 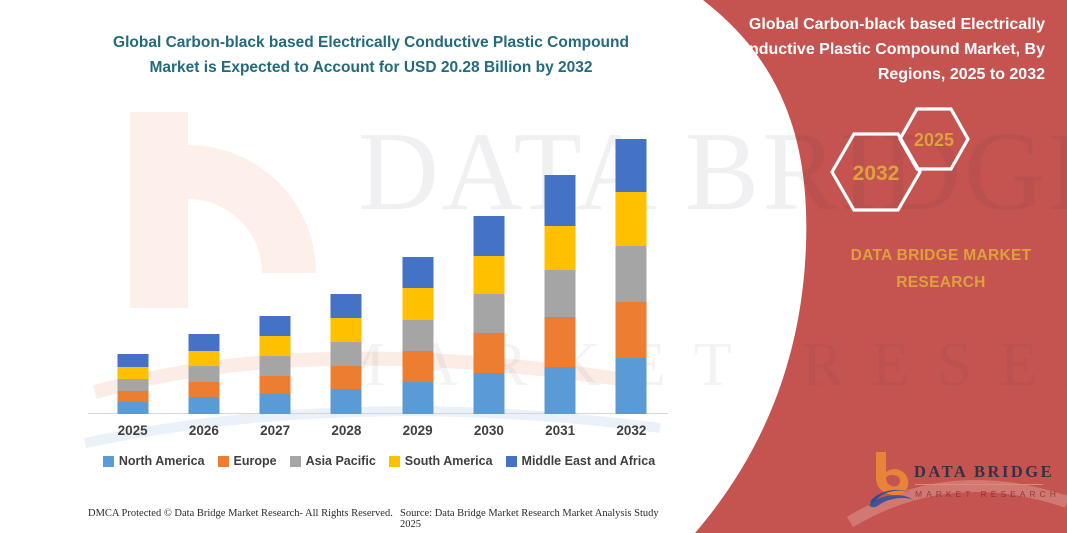 I want to click on hexagon-2032-outline, so click(x=876, y=172).